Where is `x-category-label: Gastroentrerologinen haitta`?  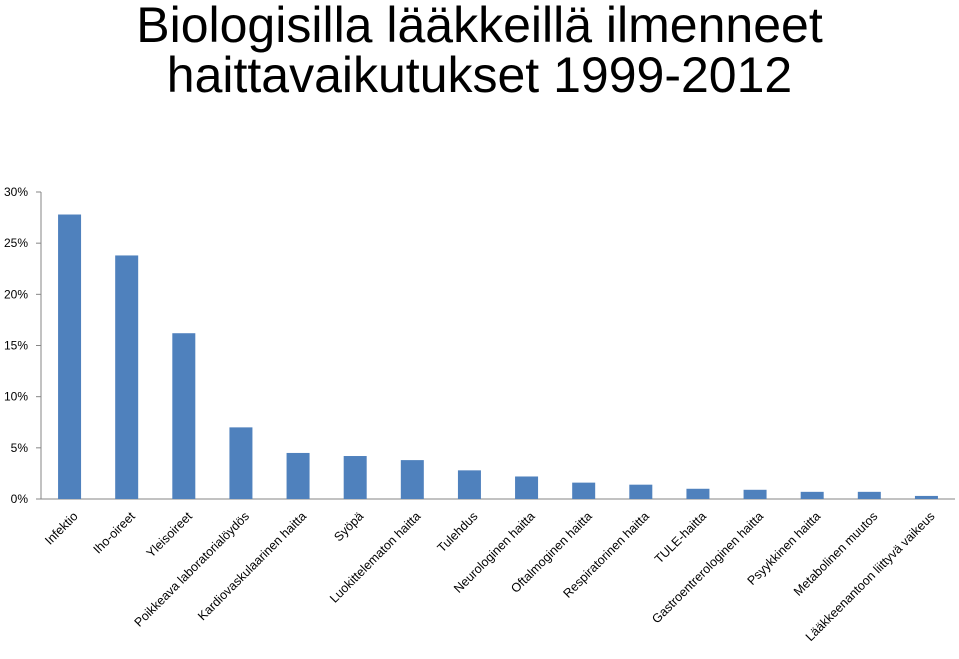 x-category-label: Gastroentrerologinen haitta is located at coordinates (707, 567).